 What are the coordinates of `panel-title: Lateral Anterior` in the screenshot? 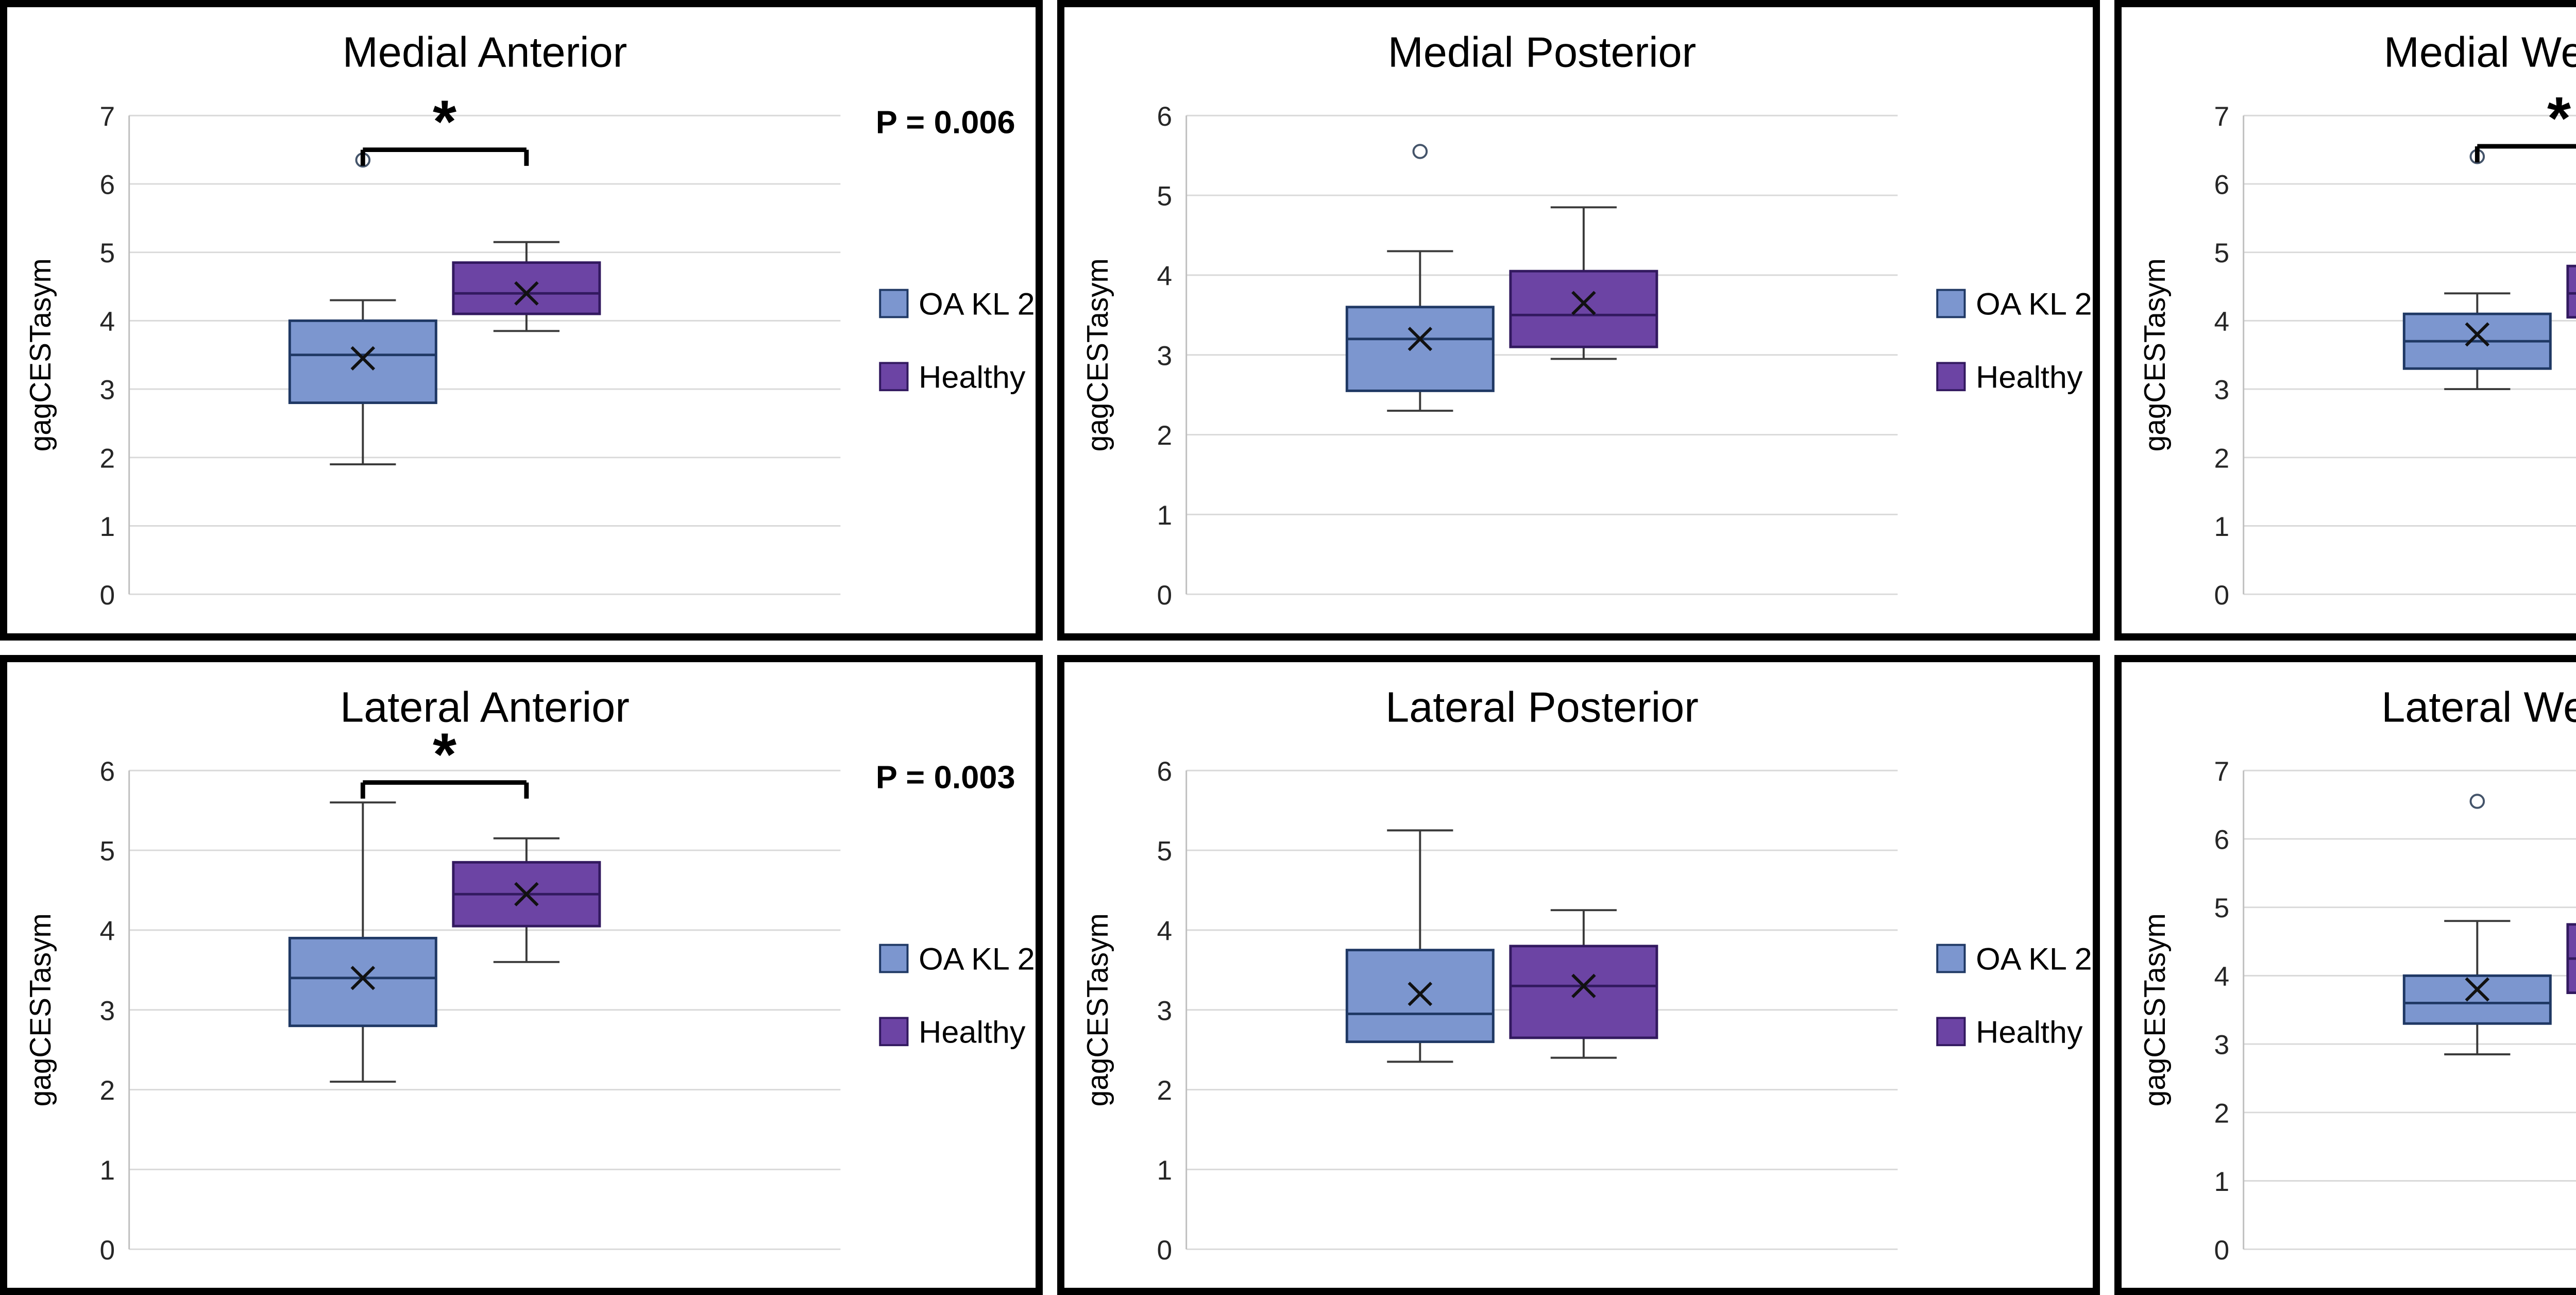 It's located at (485, 707).